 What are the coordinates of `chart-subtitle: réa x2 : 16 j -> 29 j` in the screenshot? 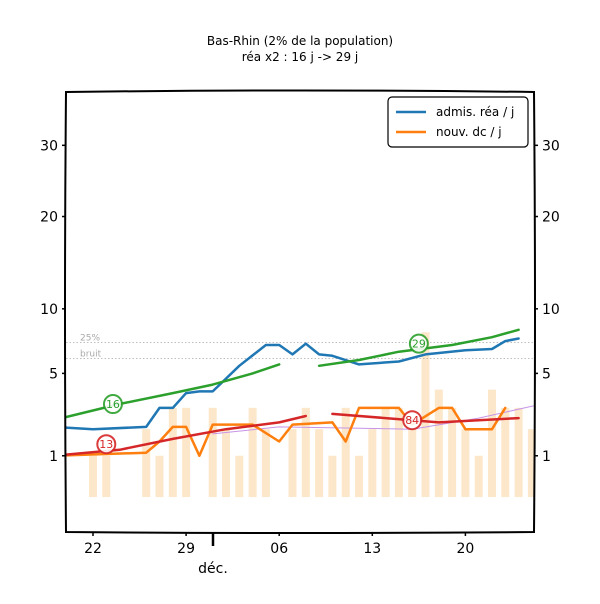 It's located at (300, 57).